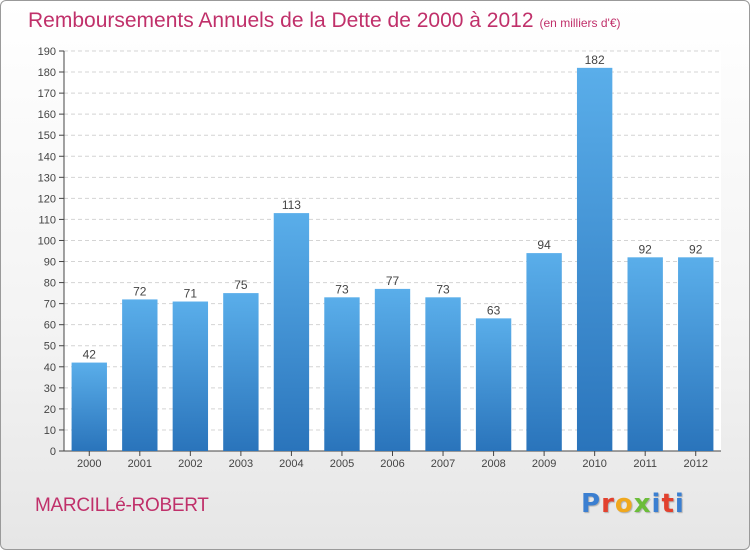 The image size is (750, 550). Describe the element at coordinates (695, 464) in the screenshot. I see `x-tick-label: 2012` at that location.